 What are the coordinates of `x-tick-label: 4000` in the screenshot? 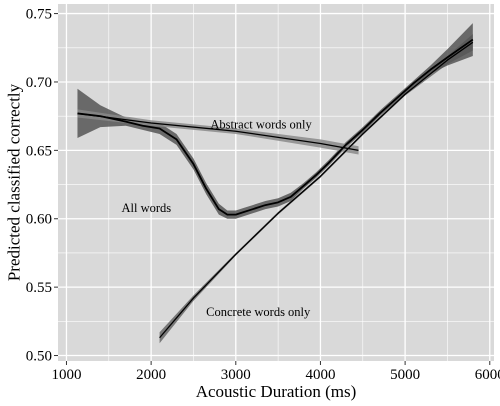 It's located at (320, 375).